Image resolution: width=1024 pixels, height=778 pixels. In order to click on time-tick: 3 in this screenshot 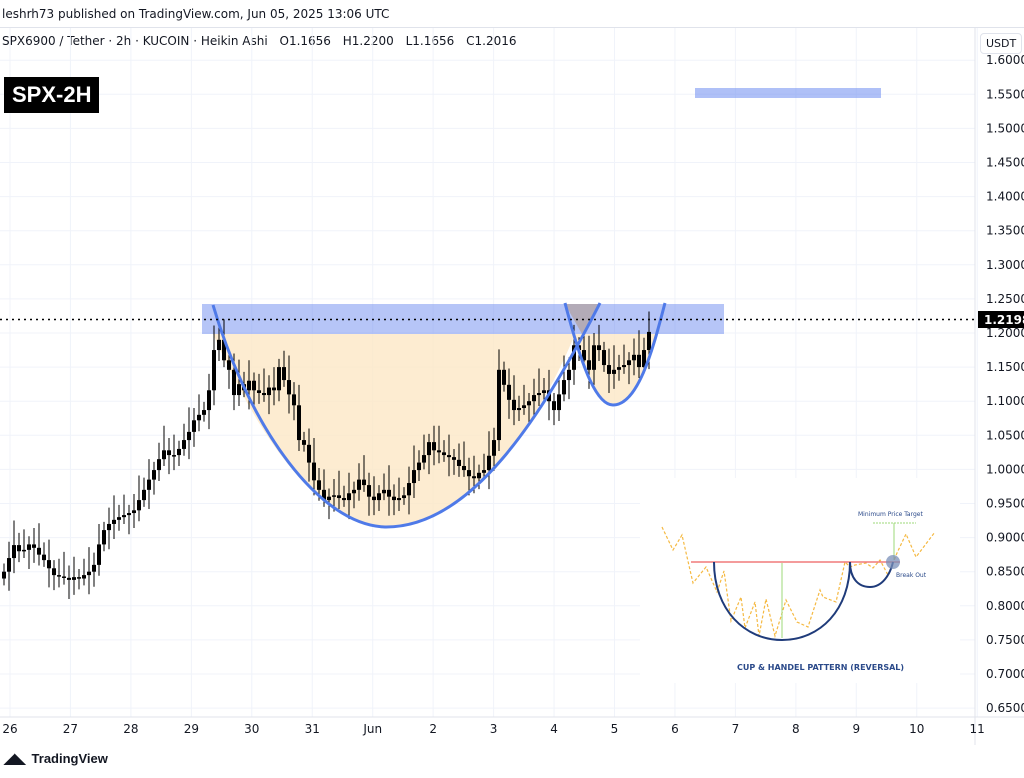, I will do `click(494, 729)`.